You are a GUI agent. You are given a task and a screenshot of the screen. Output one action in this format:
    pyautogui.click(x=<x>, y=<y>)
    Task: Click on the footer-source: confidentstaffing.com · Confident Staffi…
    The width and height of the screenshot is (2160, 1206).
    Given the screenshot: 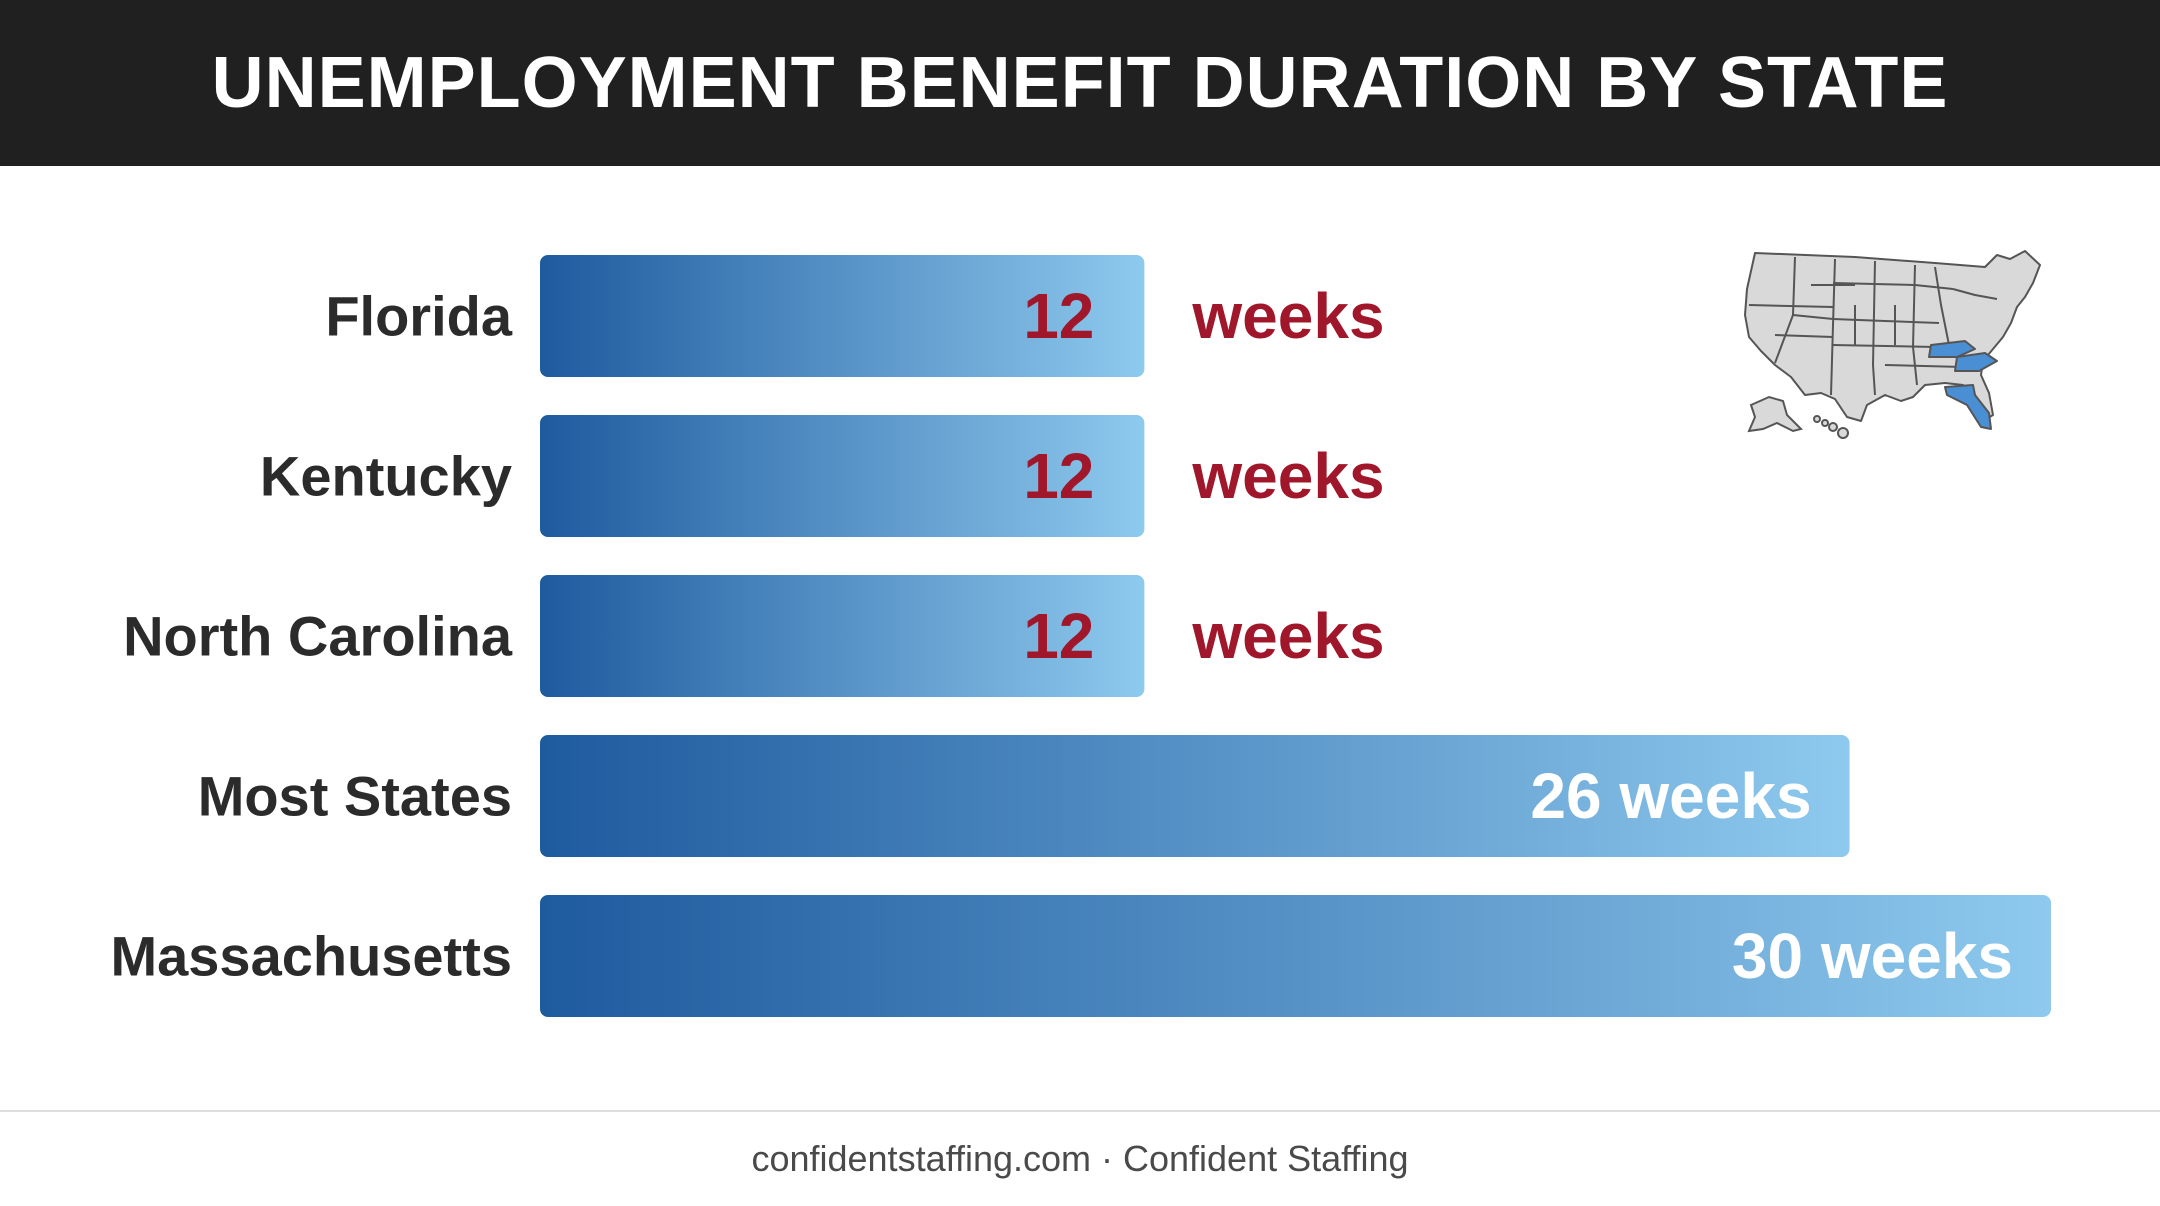 What is the action you would take?
    pyautogui.click(x=1080, y=1158)
    